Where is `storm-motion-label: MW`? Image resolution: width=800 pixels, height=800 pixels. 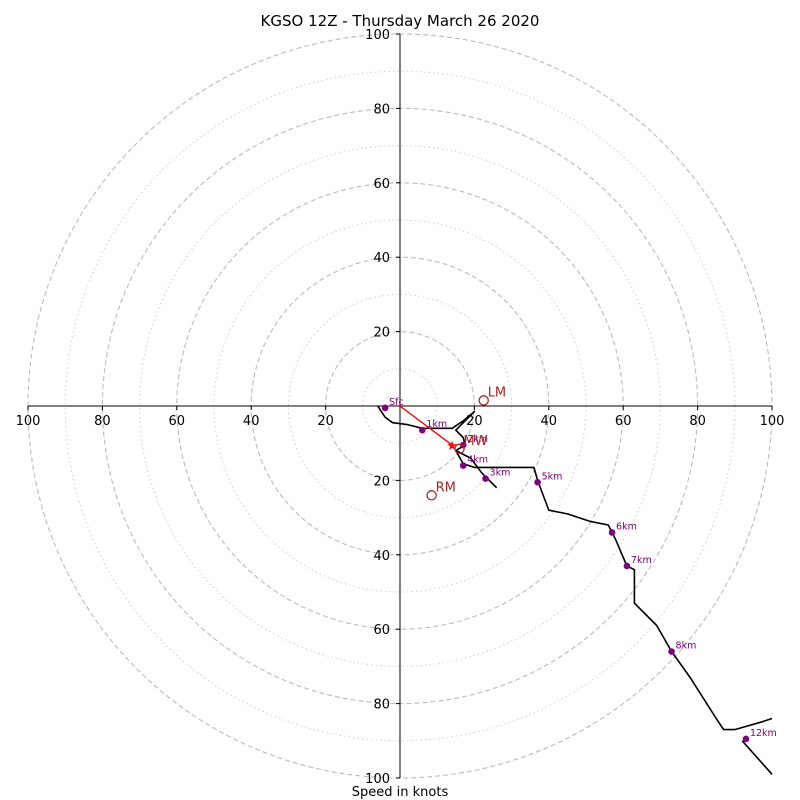 storm-motion-label: MW is located at coordinates (476, 441).